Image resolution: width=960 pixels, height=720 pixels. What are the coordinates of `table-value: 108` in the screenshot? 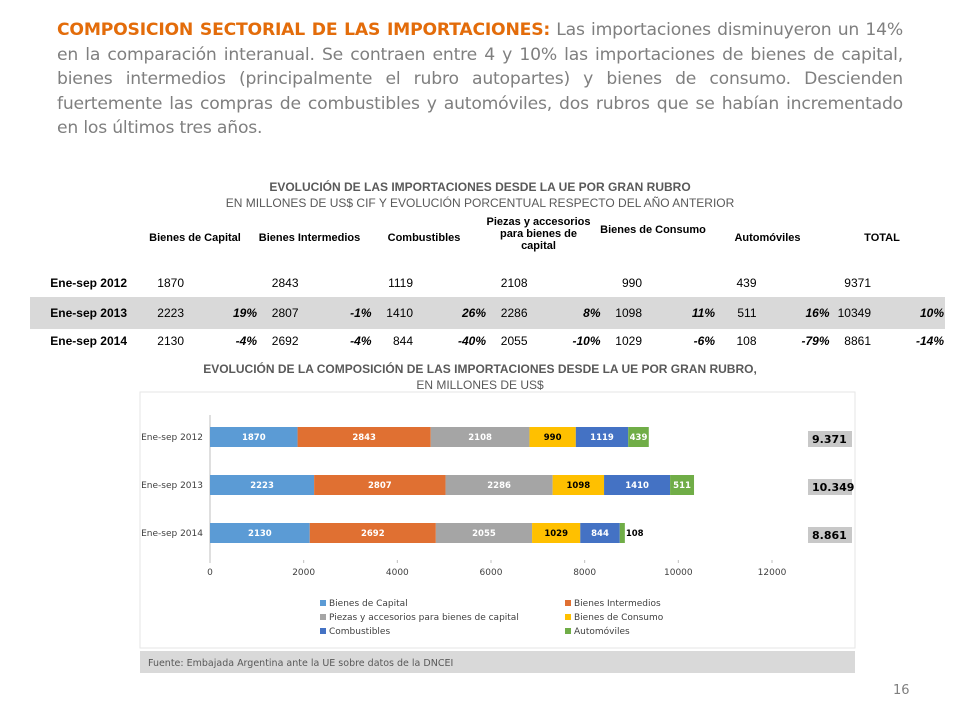 It's located at (746, 341).